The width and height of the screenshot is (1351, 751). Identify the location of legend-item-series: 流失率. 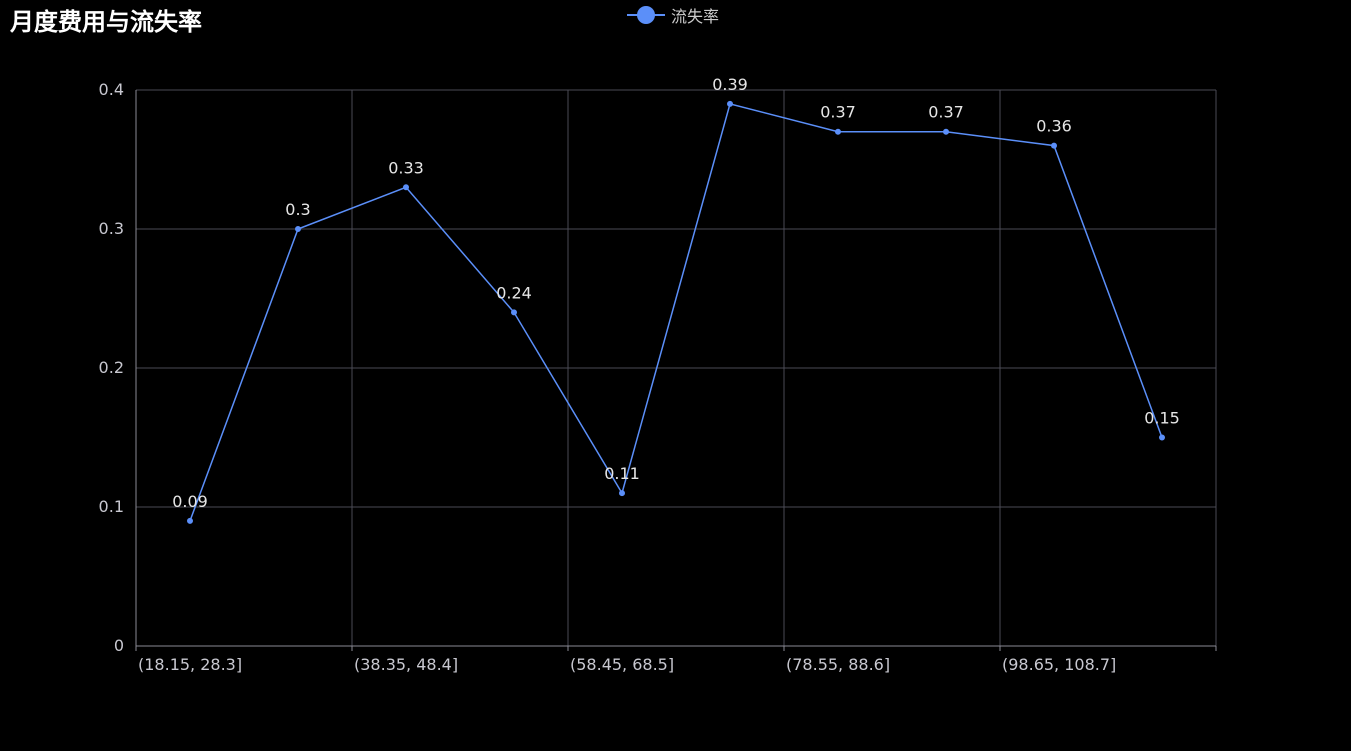
(673, 15).